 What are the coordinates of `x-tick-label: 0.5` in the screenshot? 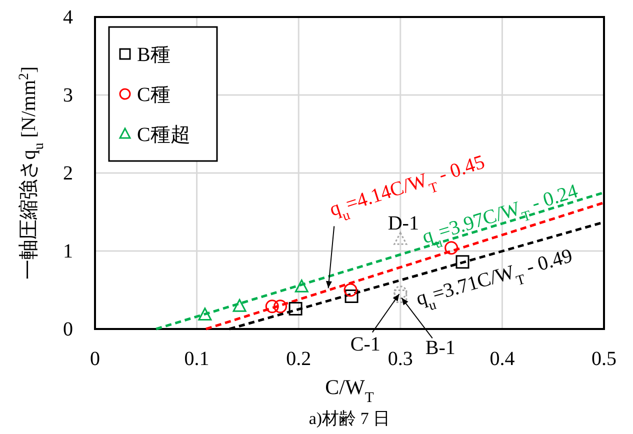 It's located at (604, 359).